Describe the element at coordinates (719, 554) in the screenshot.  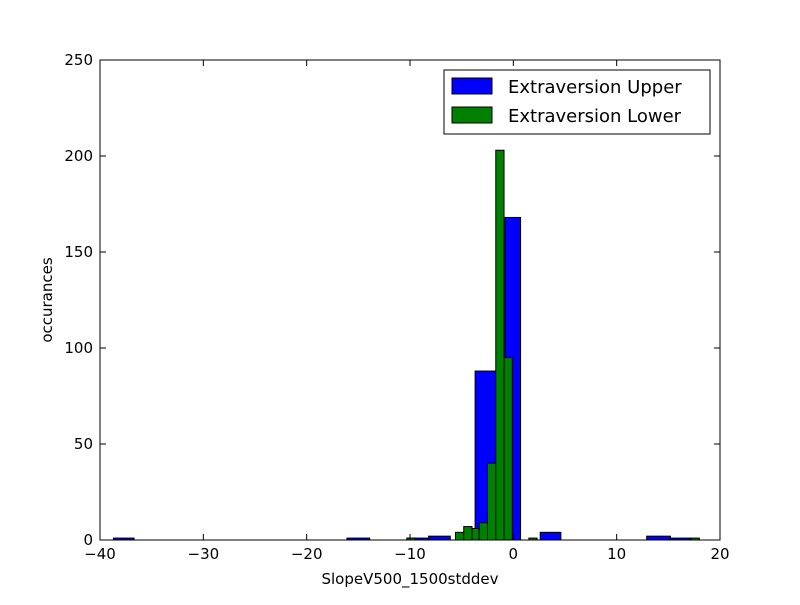
I see `x-tick-label-6: 20` at that location.